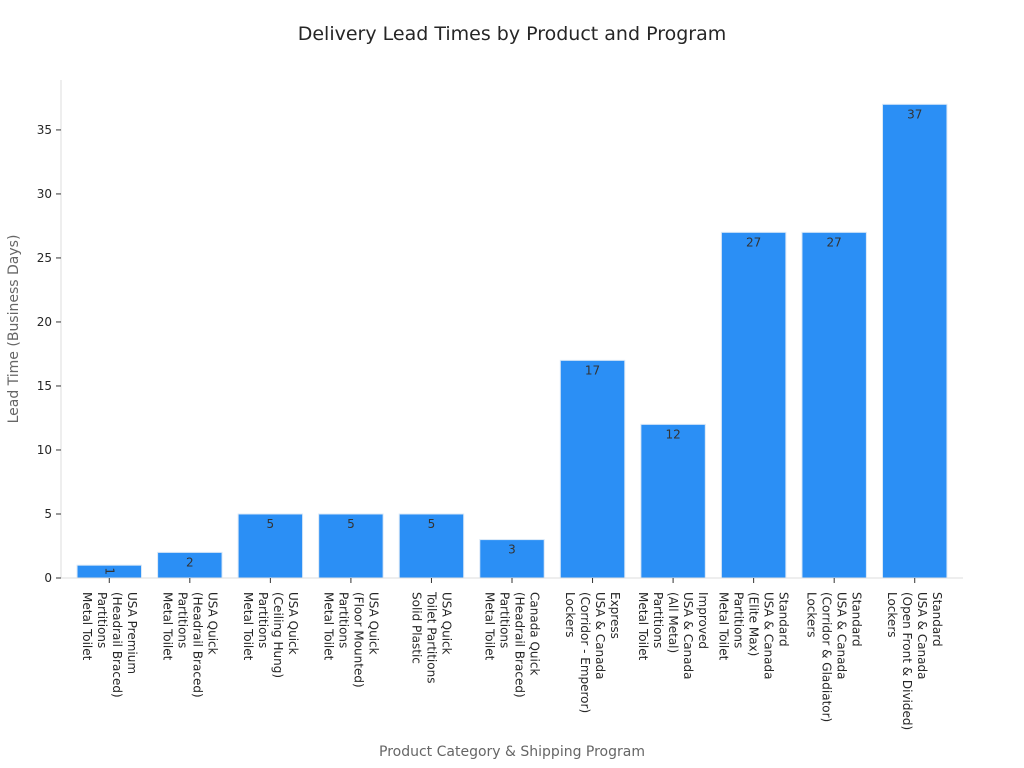  Describe the element at coordinates (914, 114) in the screenshot. I see `data-label: 37` at that location.